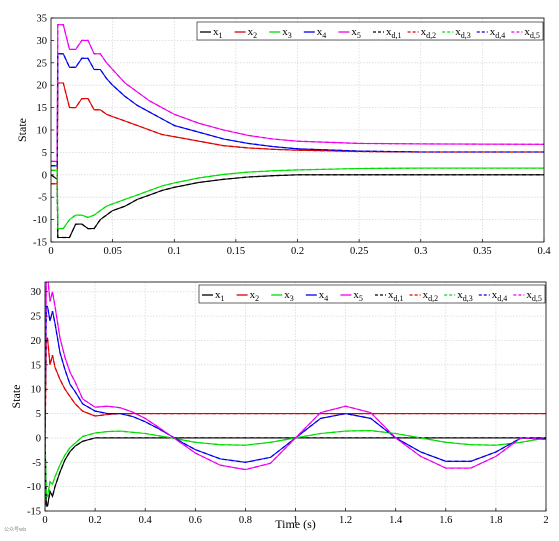  What do you see at coordinates (359, 251) in the screenshot?
I see `x-tick-label: 0.25` at bounding box center [359, 251].